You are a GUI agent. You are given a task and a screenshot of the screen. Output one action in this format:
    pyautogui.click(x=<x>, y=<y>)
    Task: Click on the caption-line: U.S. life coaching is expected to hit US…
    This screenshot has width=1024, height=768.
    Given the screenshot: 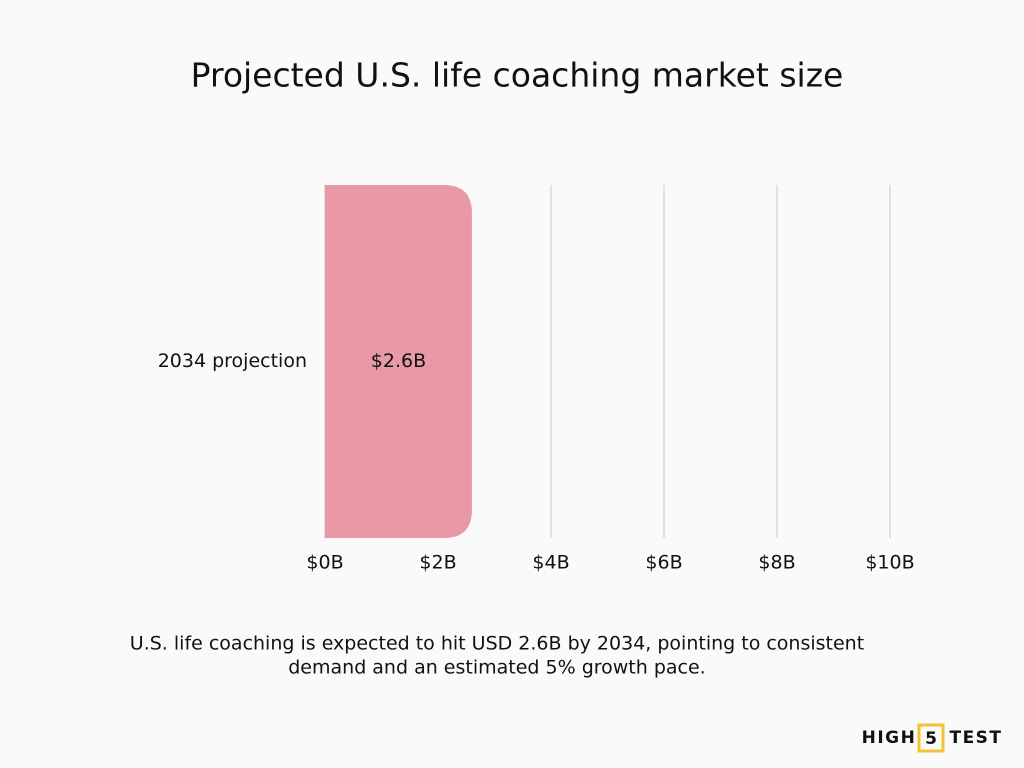 What is the action you would take?
    pyautogui.click(x=497, y=644)
    